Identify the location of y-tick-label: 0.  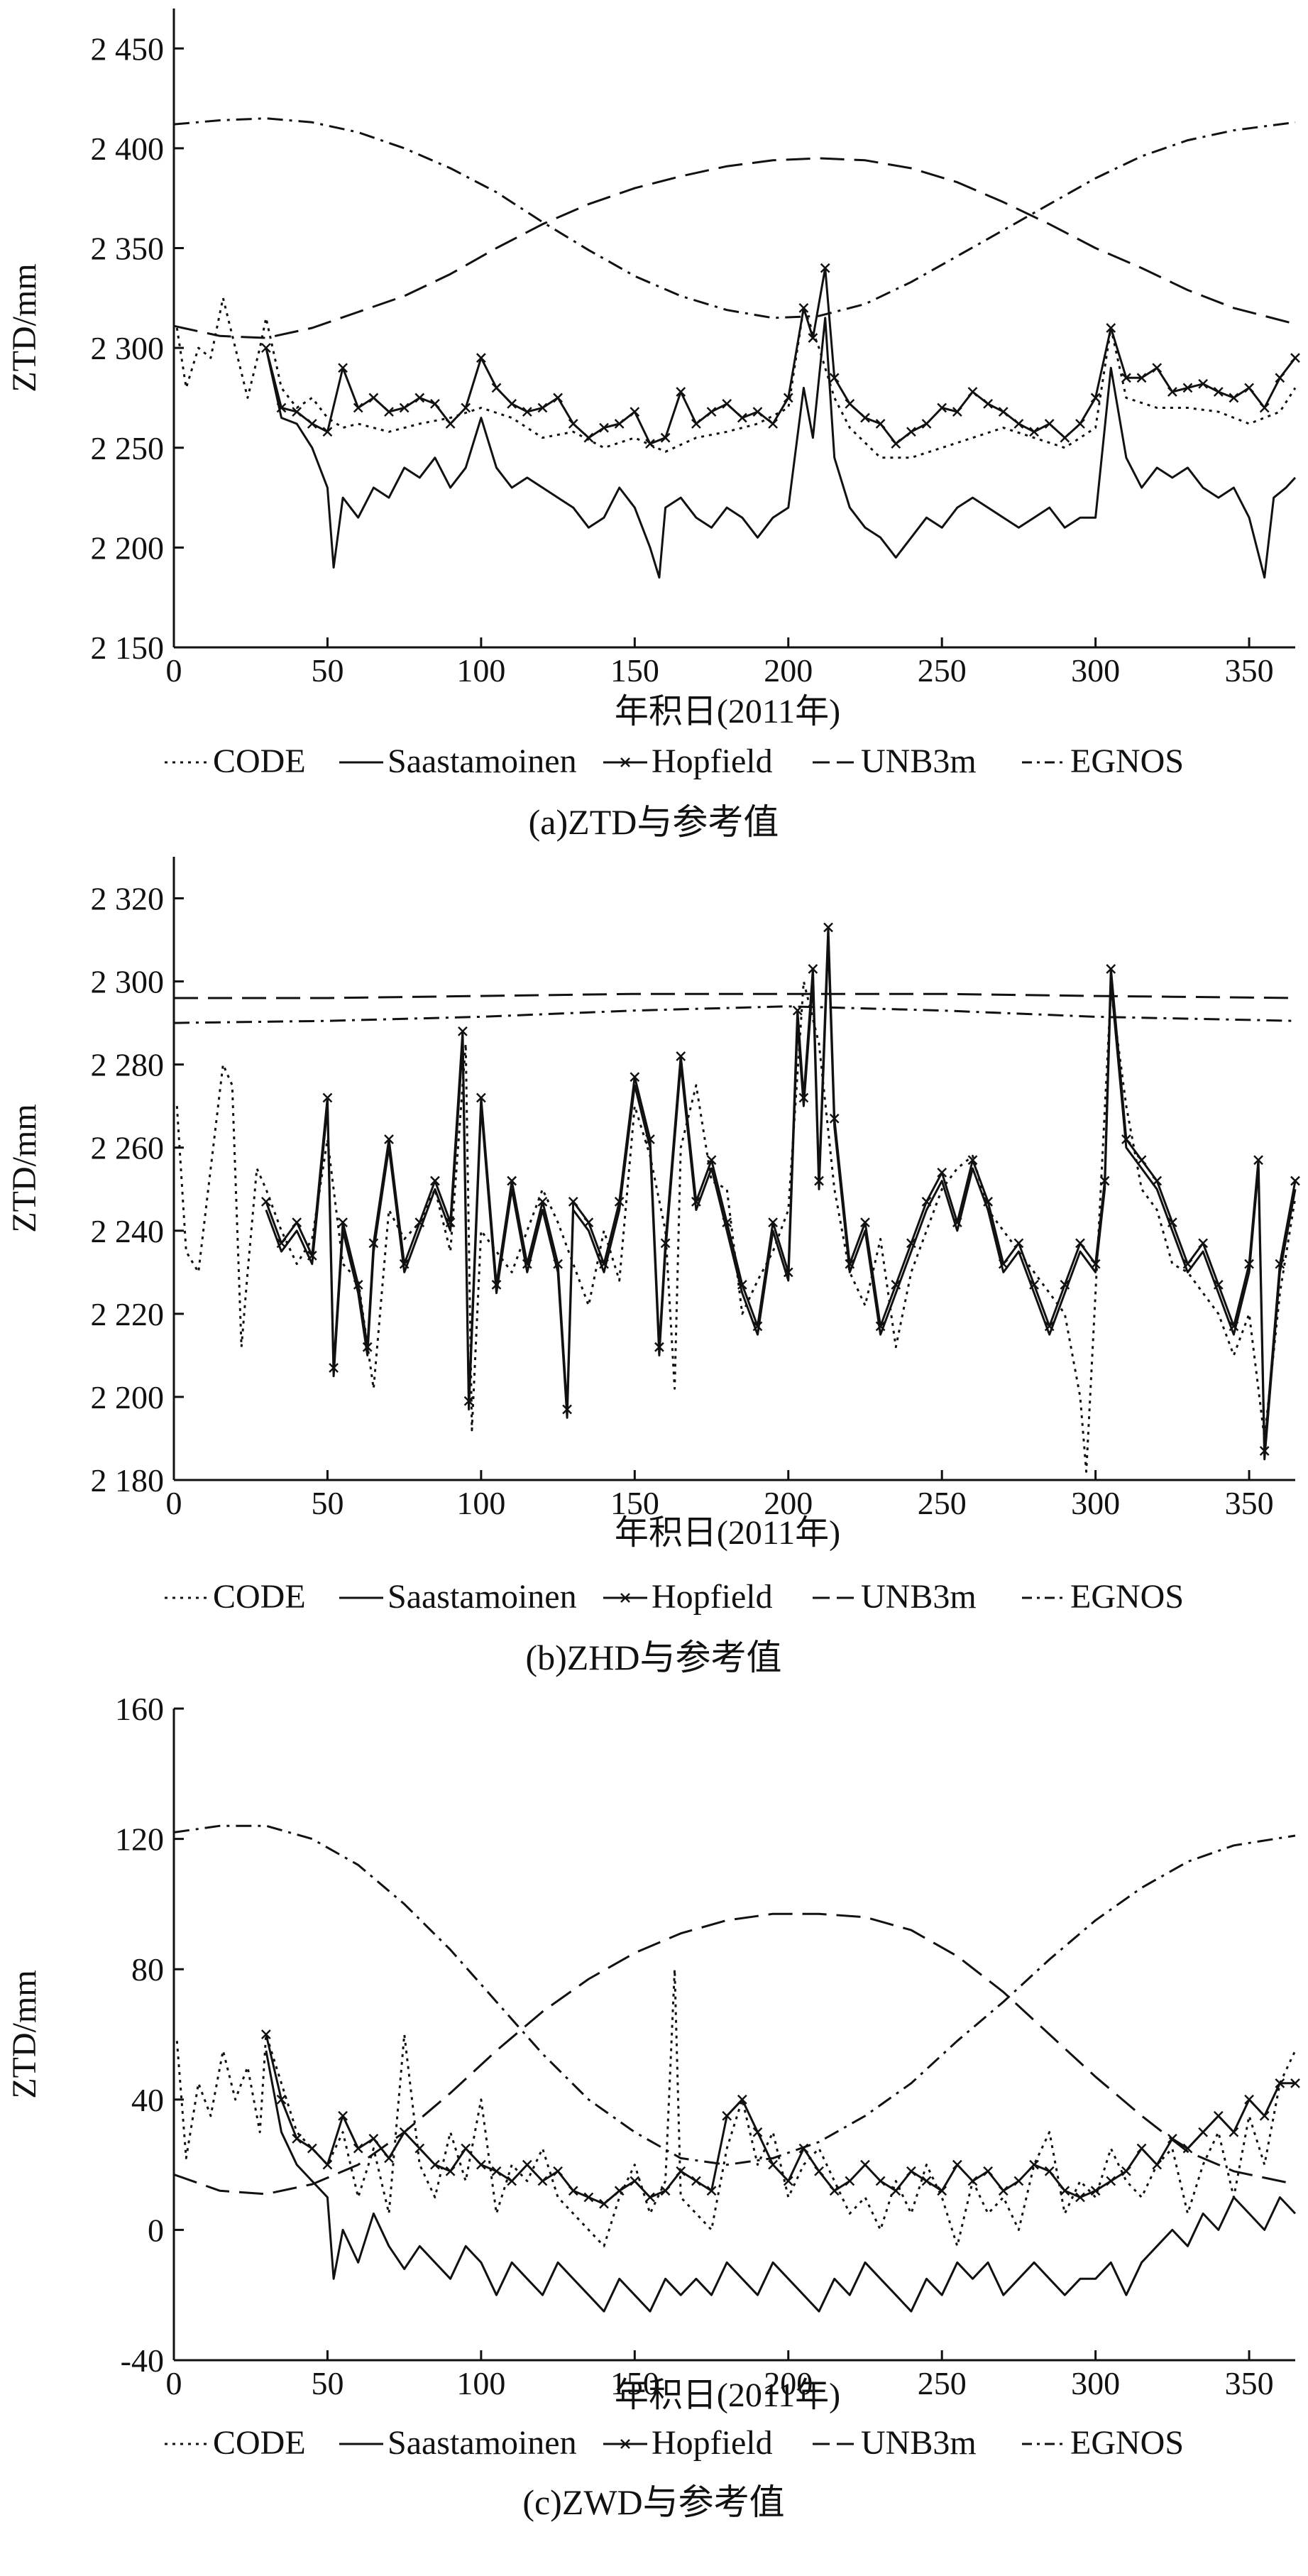
(156, 2230).